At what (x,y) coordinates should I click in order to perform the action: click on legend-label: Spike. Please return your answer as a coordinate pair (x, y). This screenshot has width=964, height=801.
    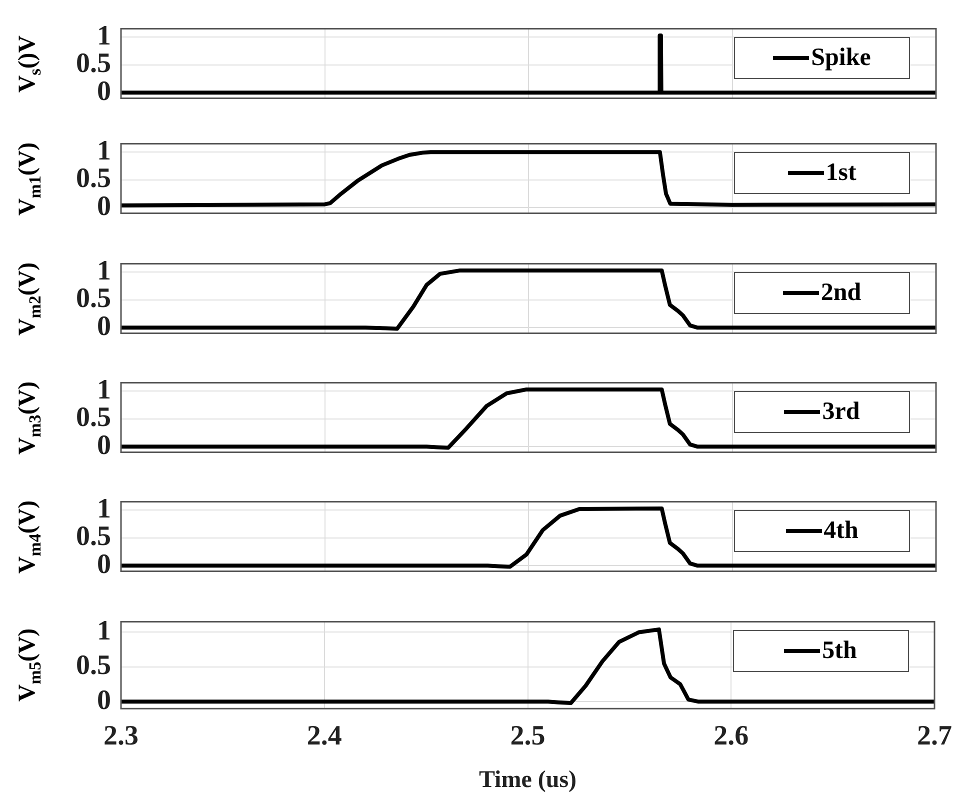
    Looking at the image, I should click on (841, 58).